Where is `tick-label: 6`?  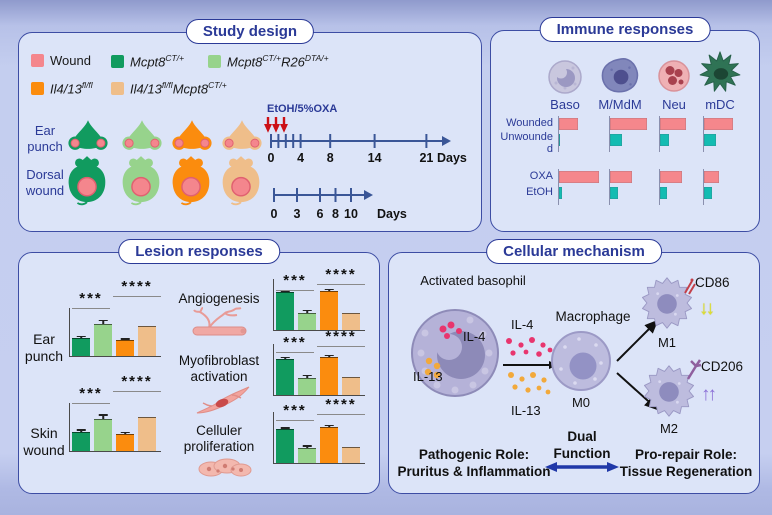 tick-label: 6 is located at coordinates (320, 214).